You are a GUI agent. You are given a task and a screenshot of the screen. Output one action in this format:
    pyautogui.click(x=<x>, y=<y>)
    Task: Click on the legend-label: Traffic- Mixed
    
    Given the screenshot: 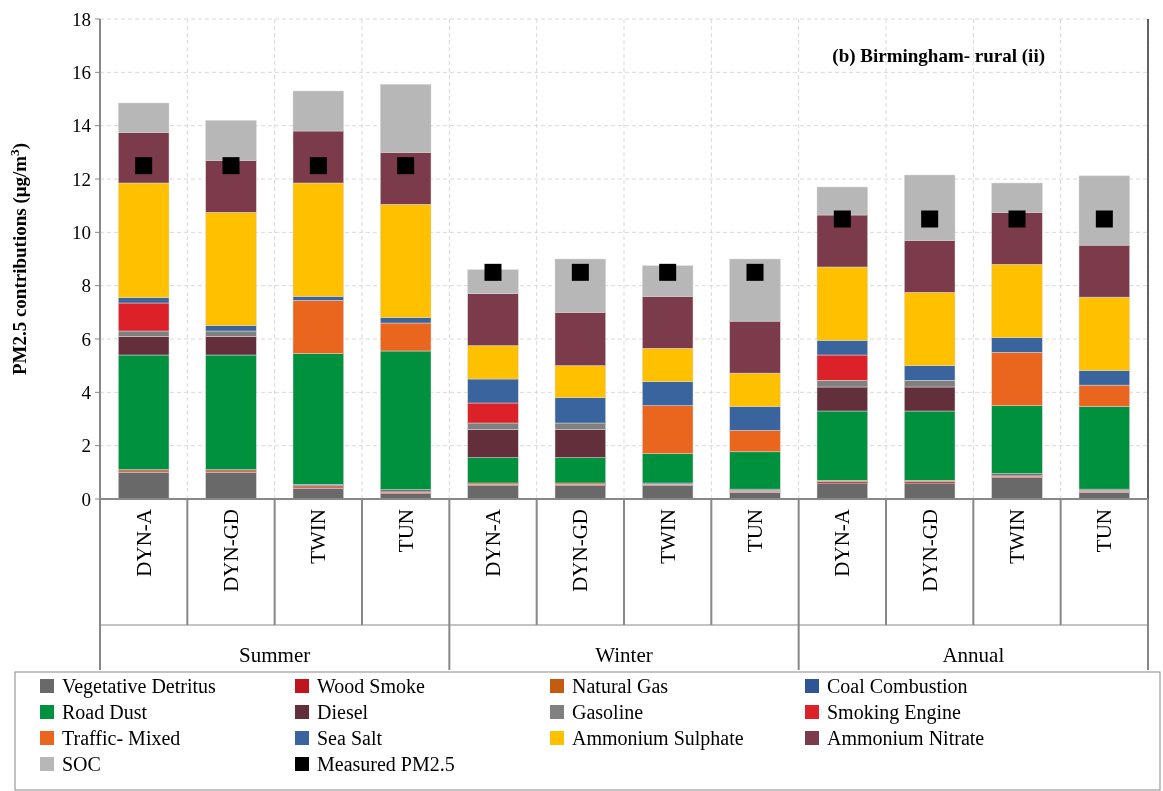 What is the action you would take?
    pyautogui.click(x=121, y=738)
    